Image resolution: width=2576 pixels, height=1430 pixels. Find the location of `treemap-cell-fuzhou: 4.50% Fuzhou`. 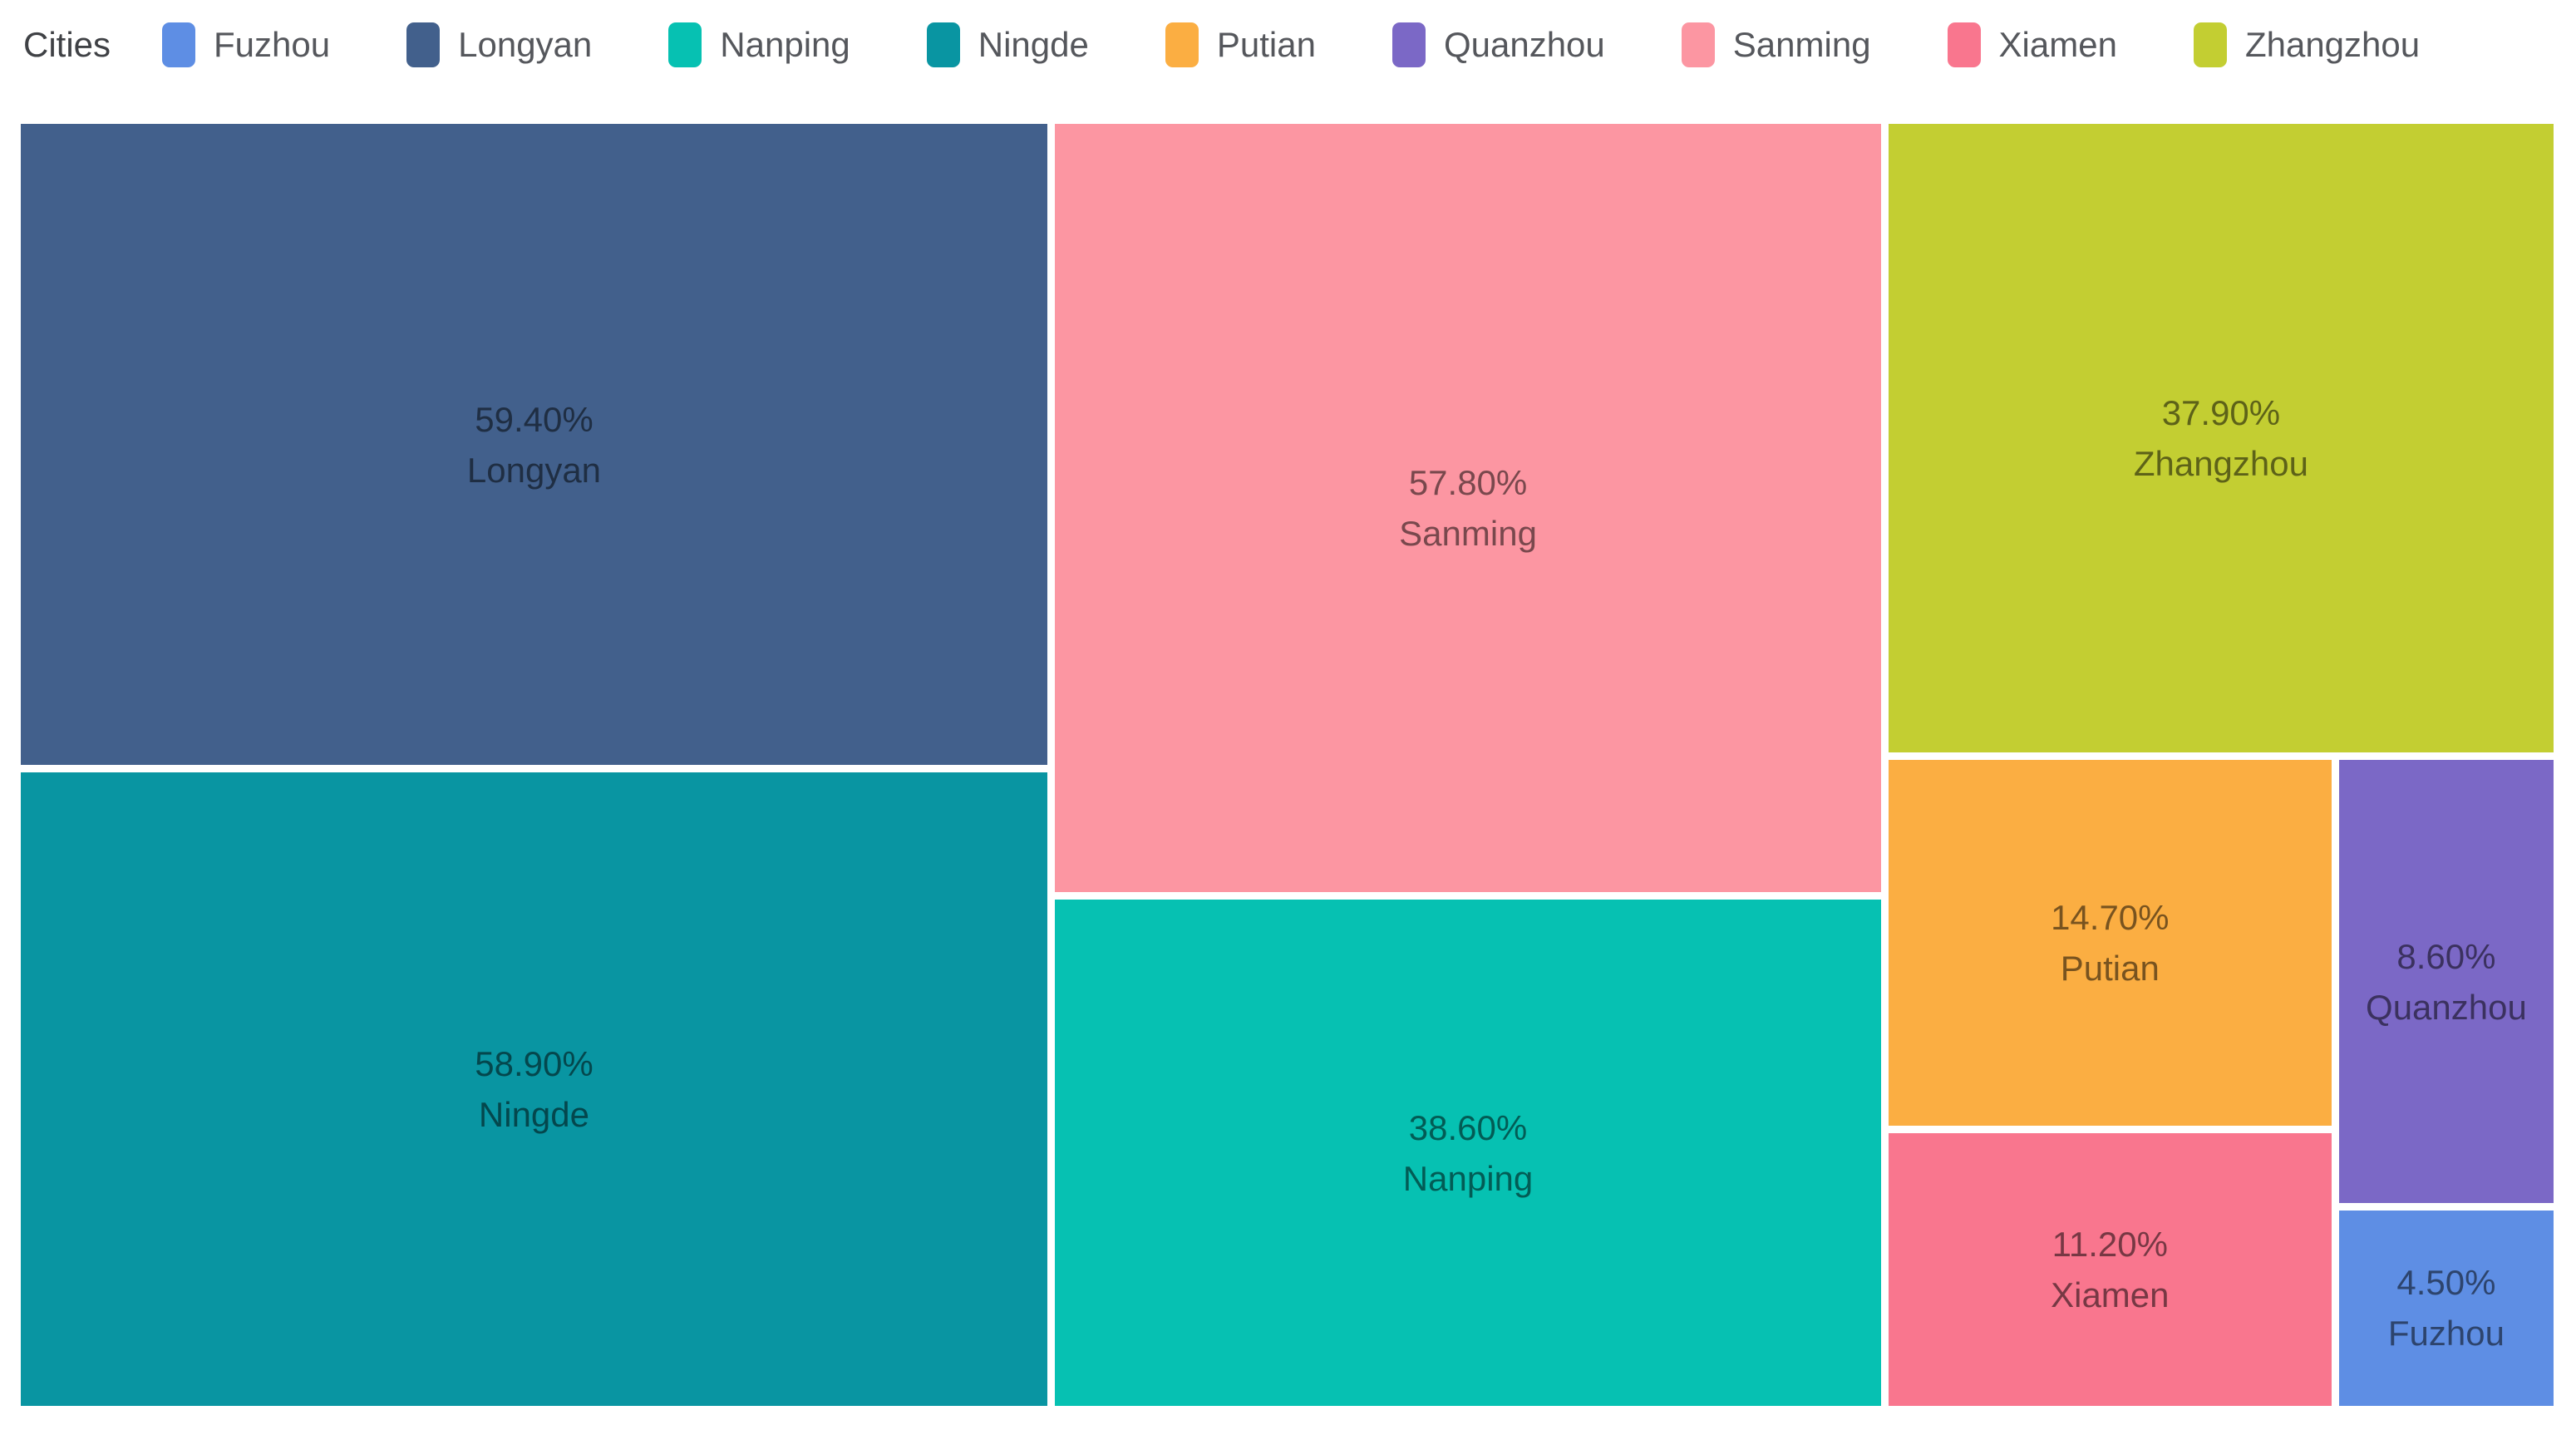

treemap-cell-fuzhou: 4.50% Fuzhou is located at coordinates (2446, 1308).